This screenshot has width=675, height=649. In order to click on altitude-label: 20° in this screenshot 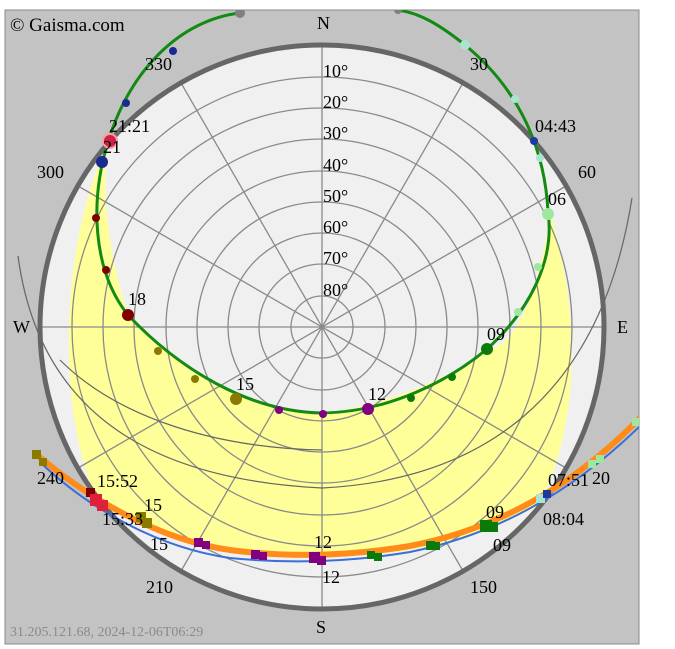, I will do `click(335, 102)`.